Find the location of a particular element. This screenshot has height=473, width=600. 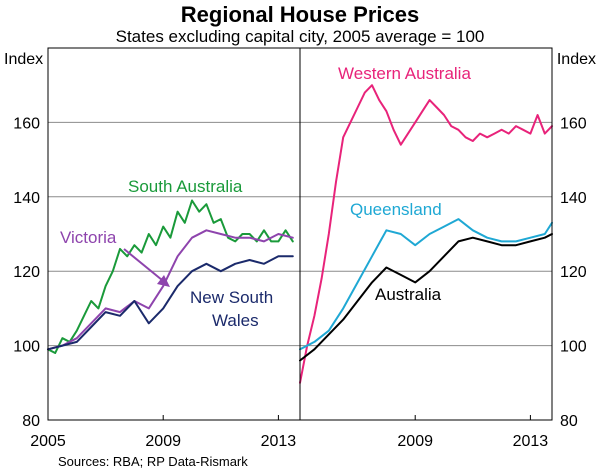

x-tick-left-2009: 2009 is located at coordinates (163, 441).